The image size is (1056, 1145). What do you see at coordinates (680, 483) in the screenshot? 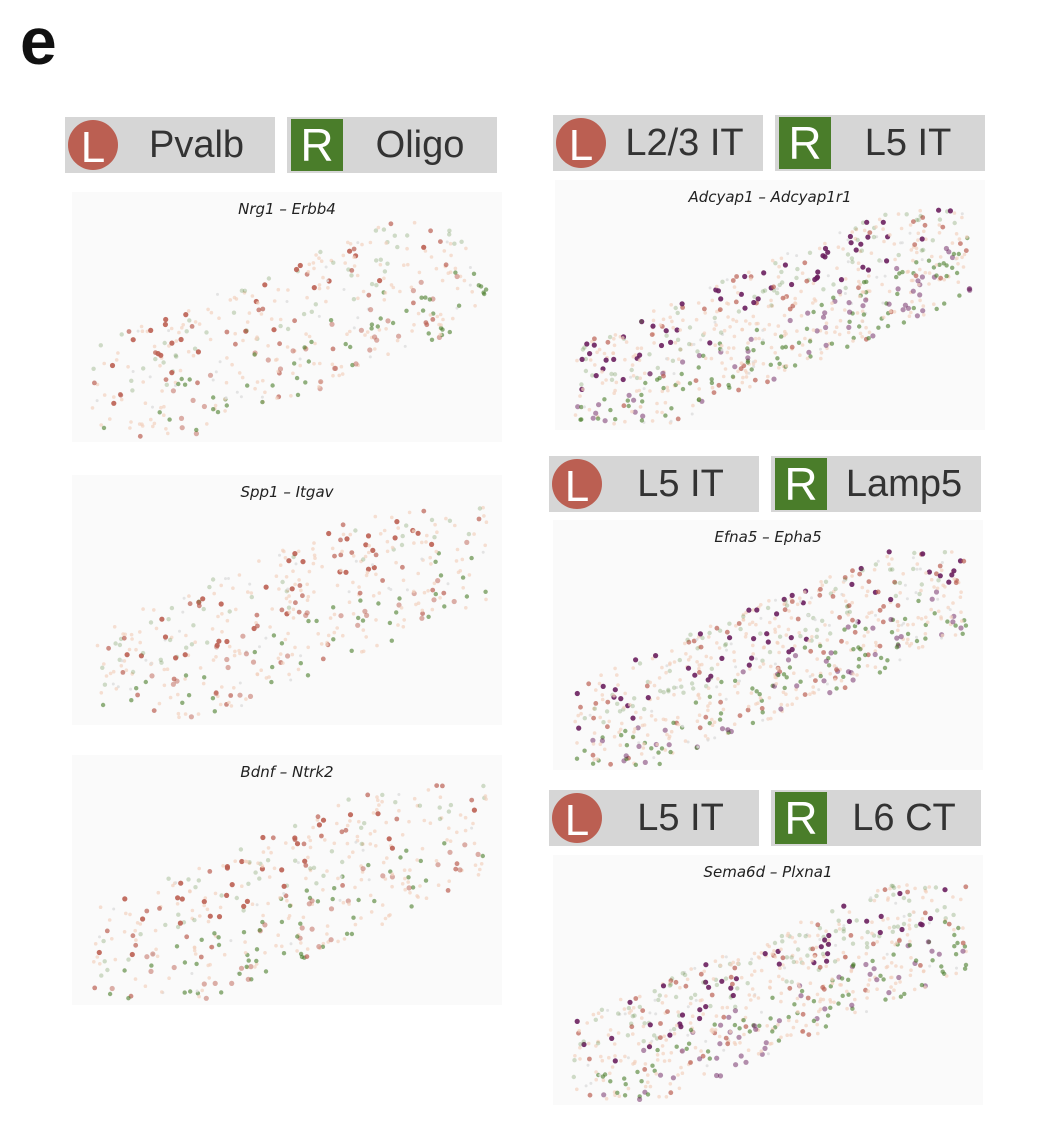
I see `ligand-cell-type: L5 IT` at bounding box center [680, 483].